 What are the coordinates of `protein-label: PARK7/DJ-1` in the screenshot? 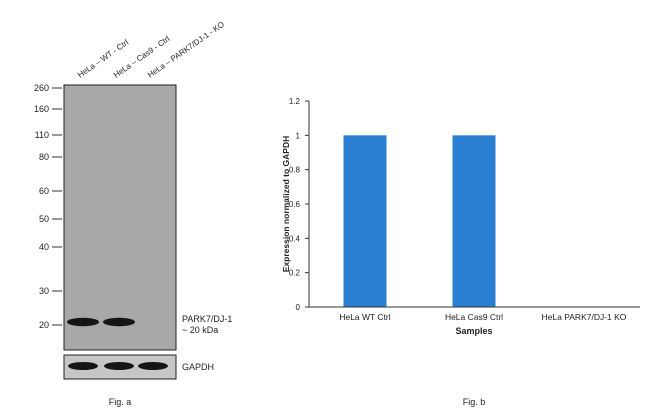 It's located at (207, 319).